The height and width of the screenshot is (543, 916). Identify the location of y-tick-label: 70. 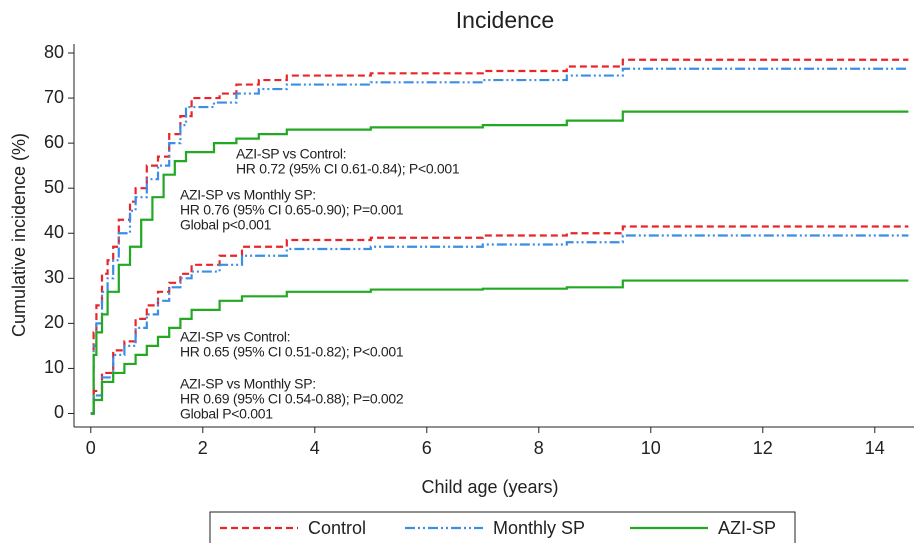
(54, 97).